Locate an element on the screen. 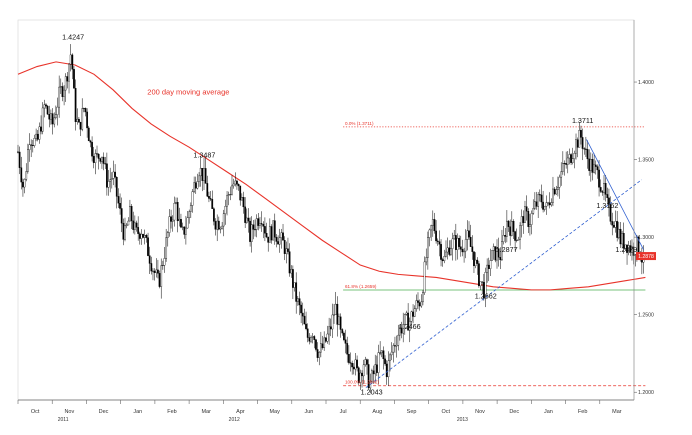  x-tick-label: May is located at coordinates (274, 412).